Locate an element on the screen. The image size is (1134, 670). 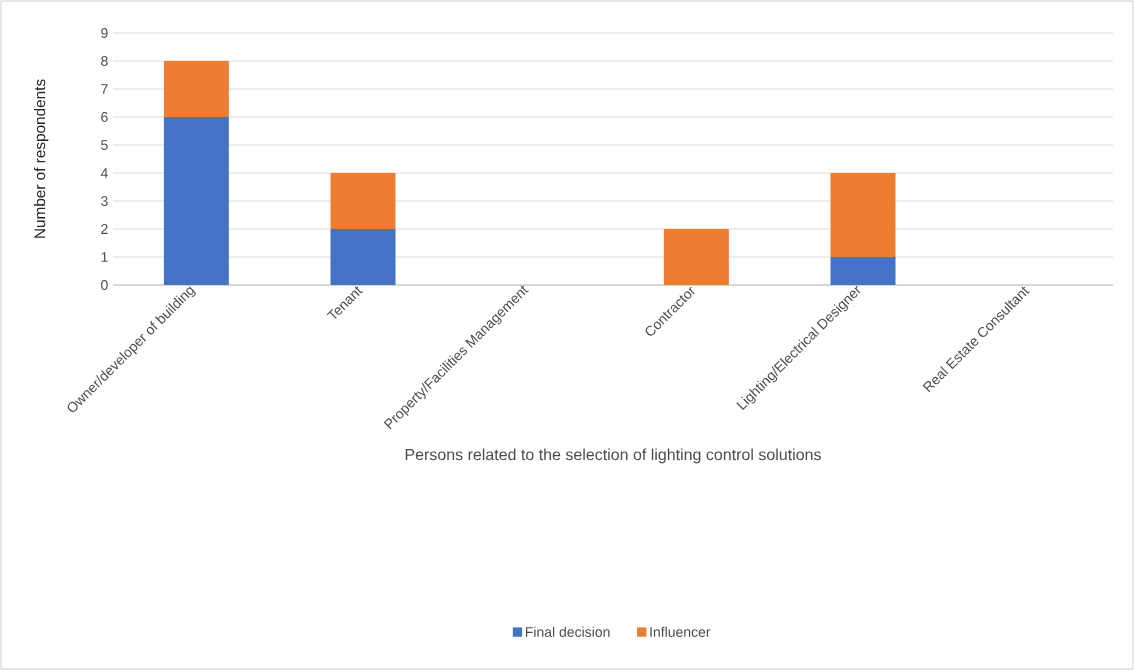
y-tick-label: 2 is located at coordinates (104, 229).